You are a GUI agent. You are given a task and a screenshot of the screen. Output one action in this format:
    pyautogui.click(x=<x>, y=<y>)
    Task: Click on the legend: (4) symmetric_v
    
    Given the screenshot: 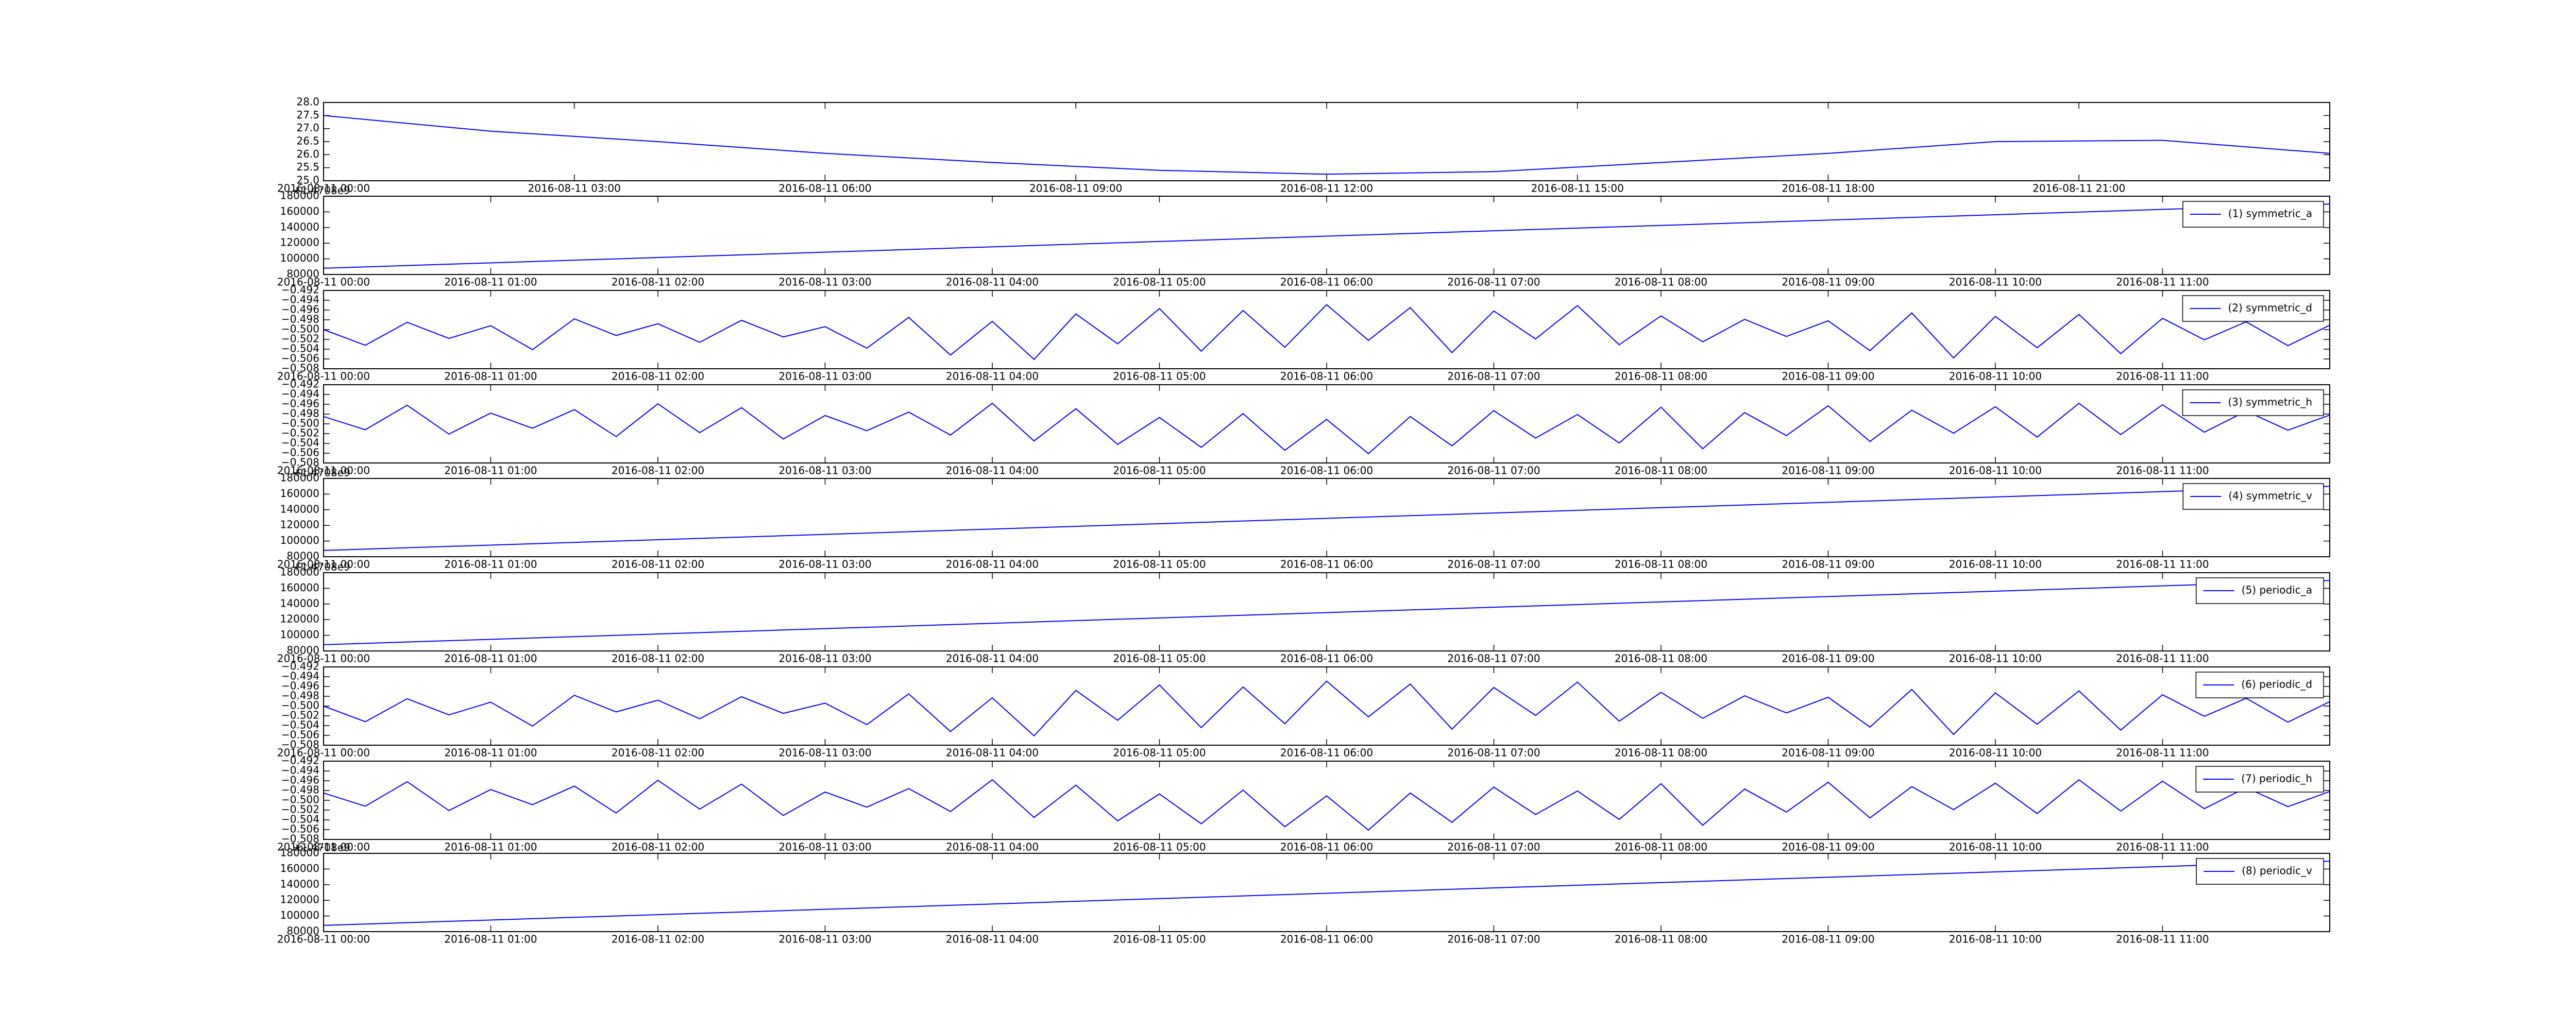 What is the action you would take?
    pyautogui.click(x=2253, y=496)
    